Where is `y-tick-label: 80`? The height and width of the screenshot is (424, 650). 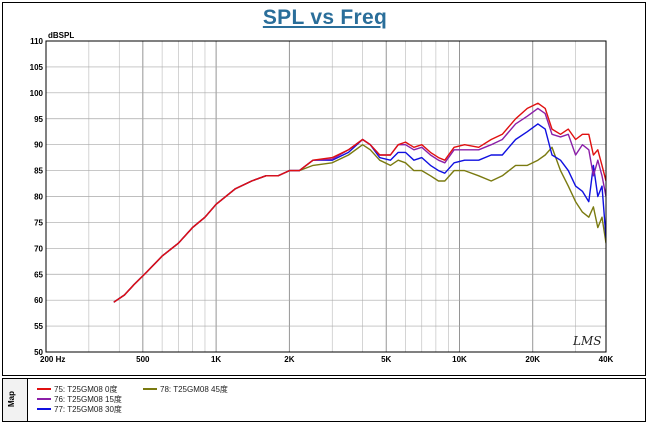 y-tick-label: 80 is located at coordinates (38, 197).